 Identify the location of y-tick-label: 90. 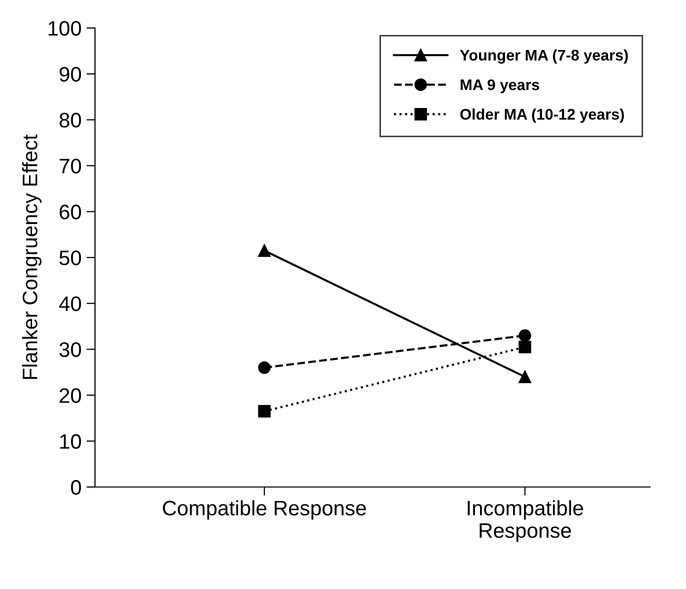
(70, 74).